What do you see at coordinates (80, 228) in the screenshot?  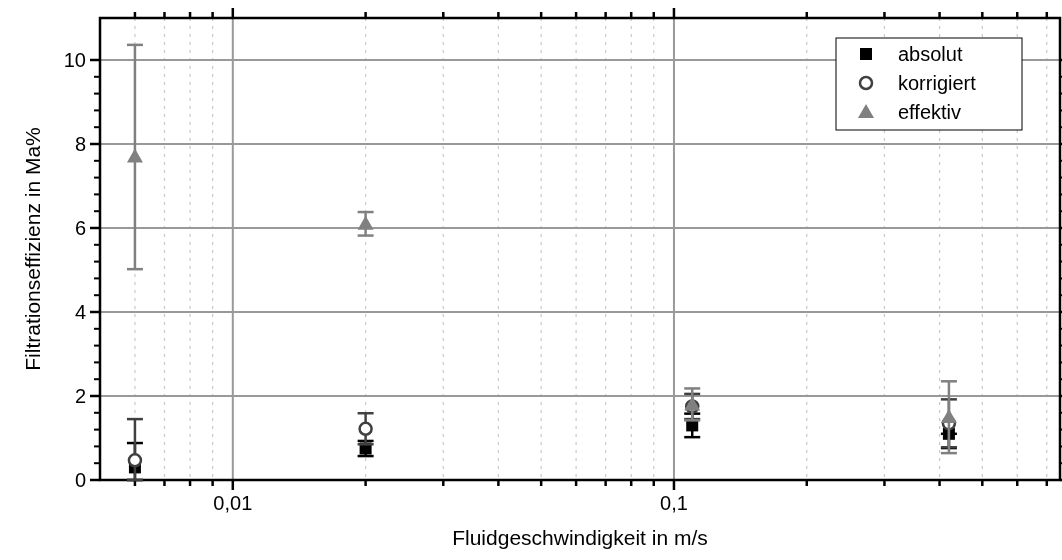 I see `y-tick-label: 6` at bounding box center [80, 228].